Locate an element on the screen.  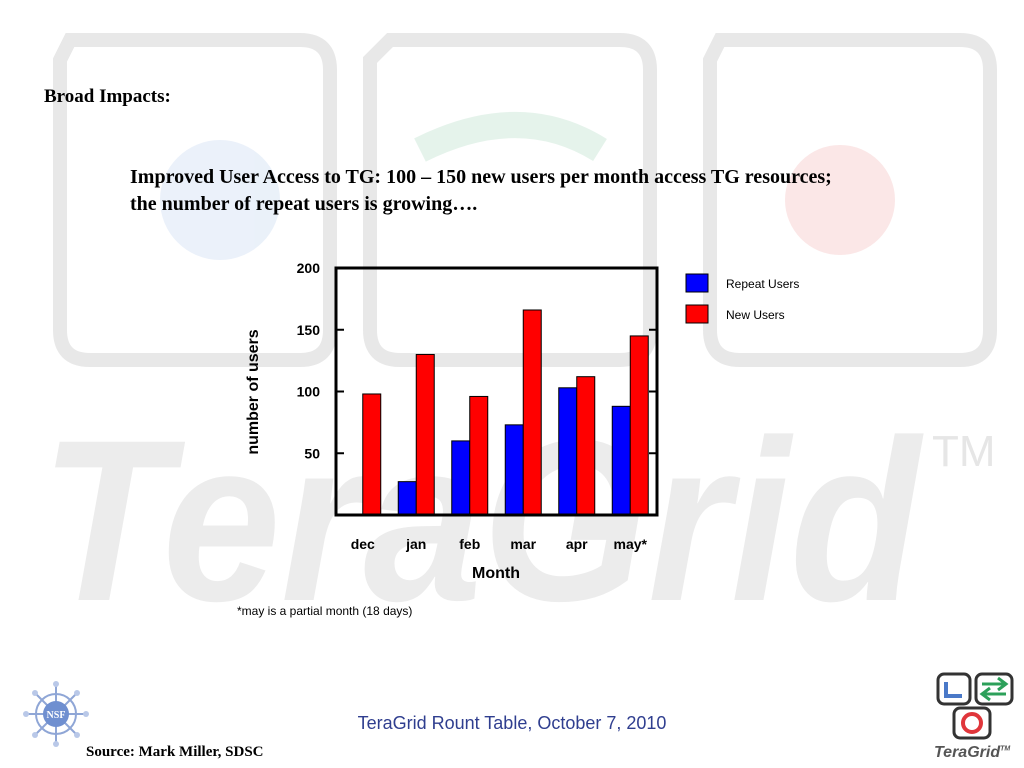
y-axis-label: number of users is located at coordinates (253, 391).